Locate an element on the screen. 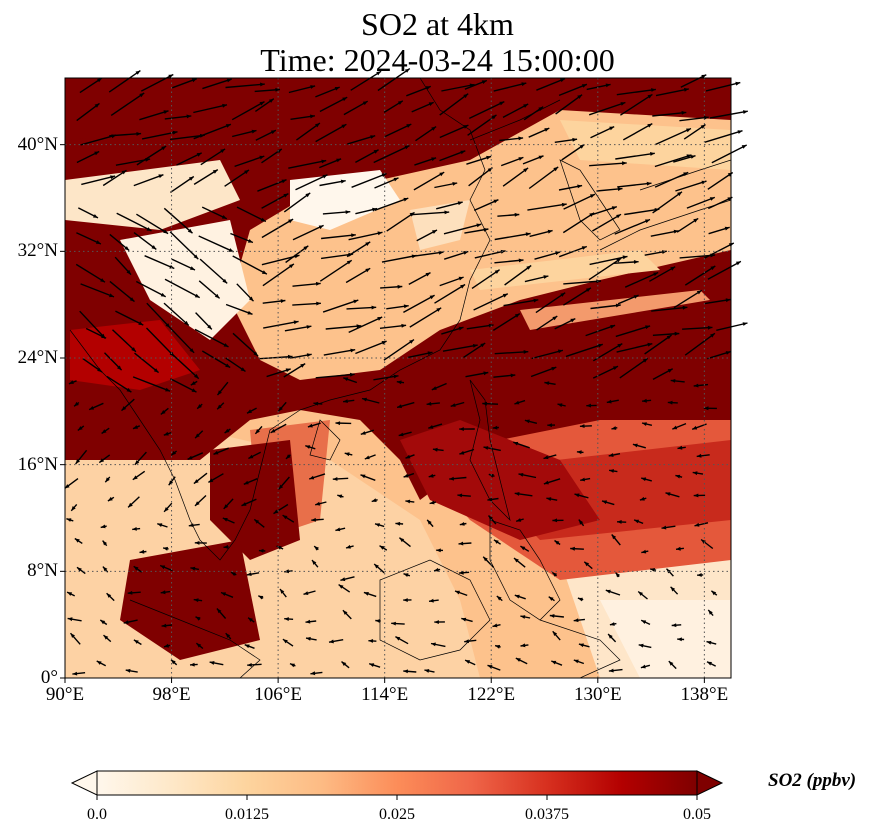 The image size is (875, 836). x-tick-label: 90°E is located at coordinates (65, 694).